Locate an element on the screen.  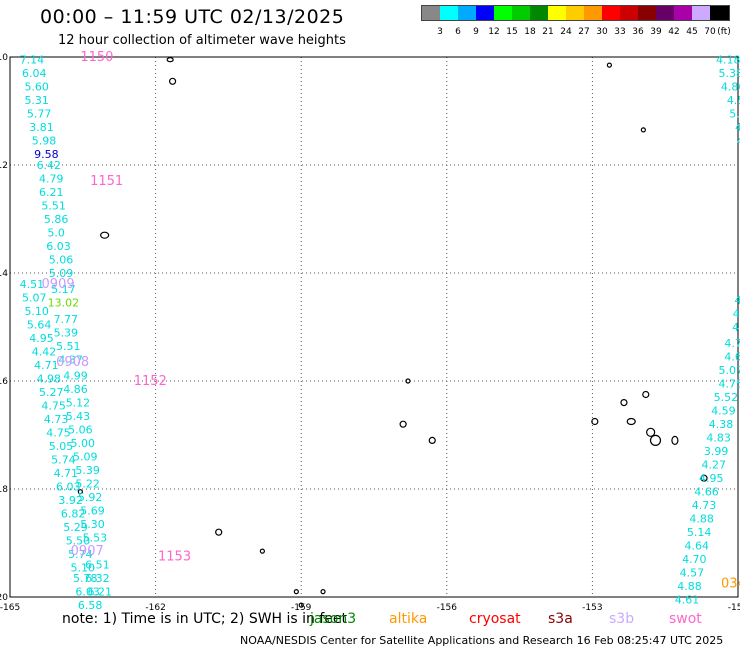
wave-height-value: 6.82 is located at coordinates (73, 513).